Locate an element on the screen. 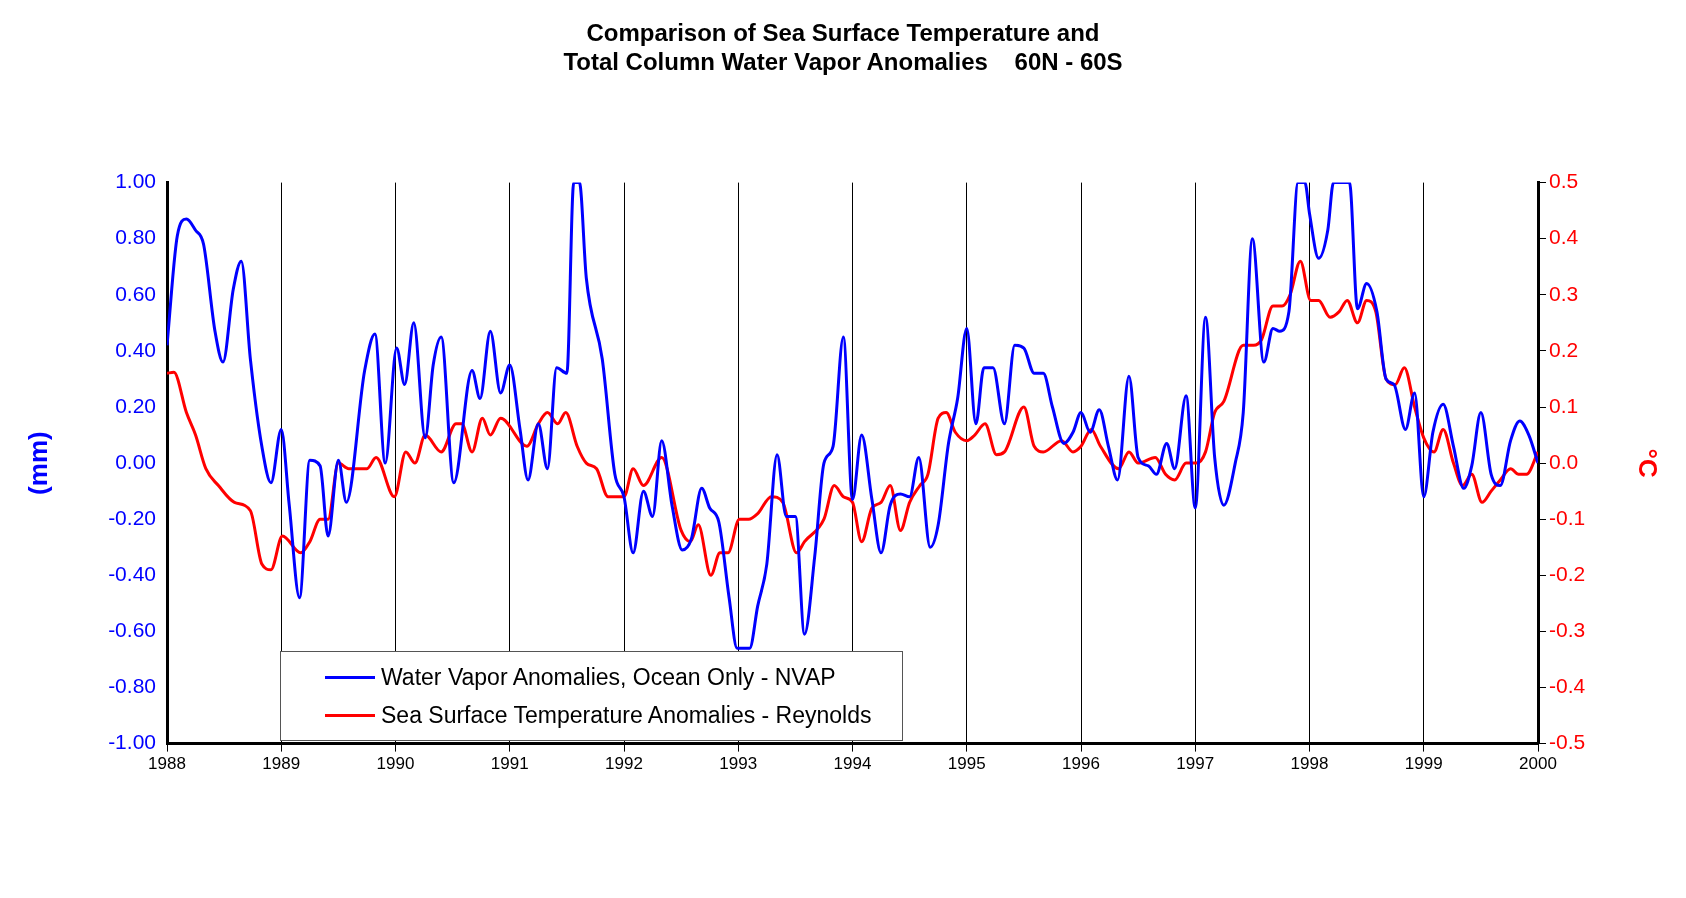 The image size is (1686, 898). y-tick-label: 0.60 is located at coordinates (135, 293).